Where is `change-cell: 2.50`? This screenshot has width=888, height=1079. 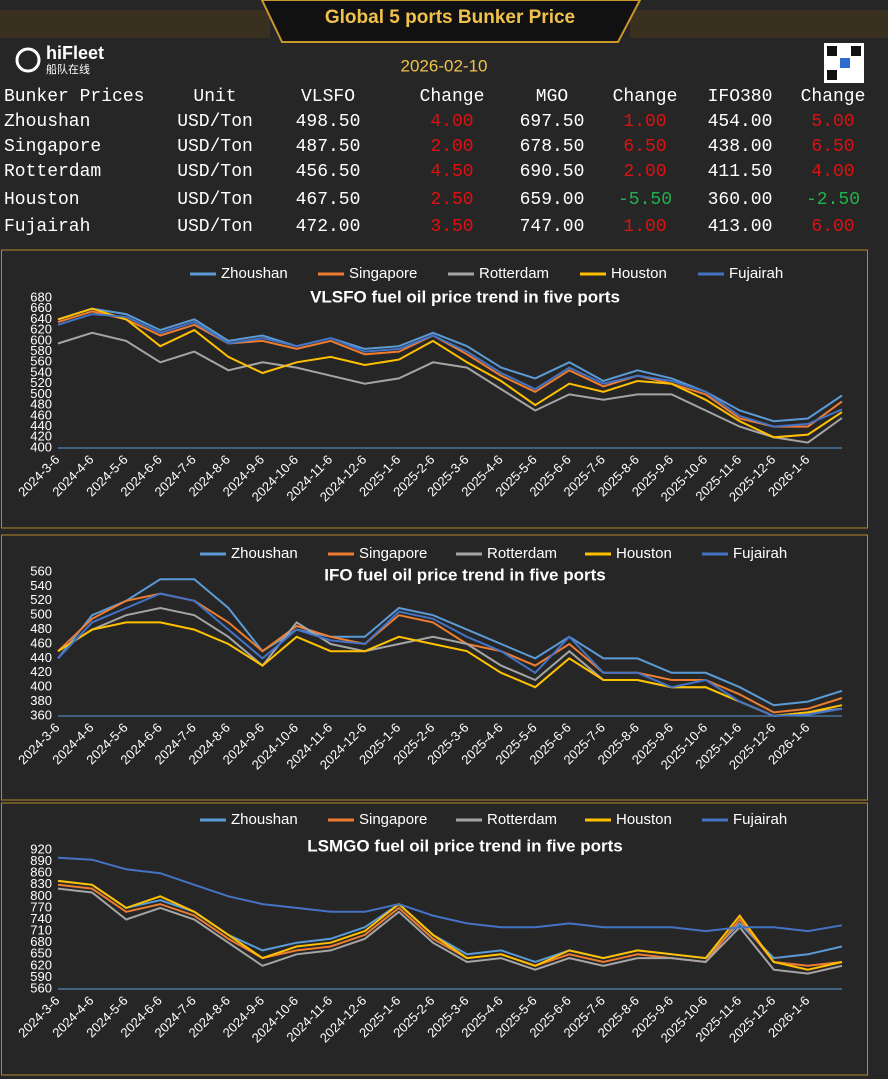
change-cell: 2.50 is located at coordinates (451, 200).